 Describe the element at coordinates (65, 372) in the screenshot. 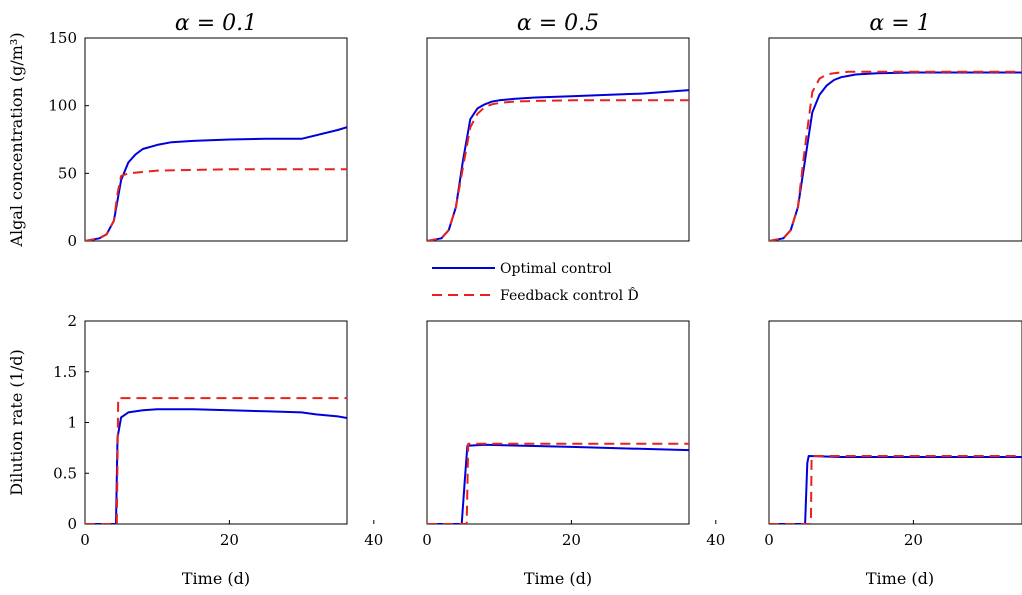

I see `y-tick-label: 1.5` at that location.